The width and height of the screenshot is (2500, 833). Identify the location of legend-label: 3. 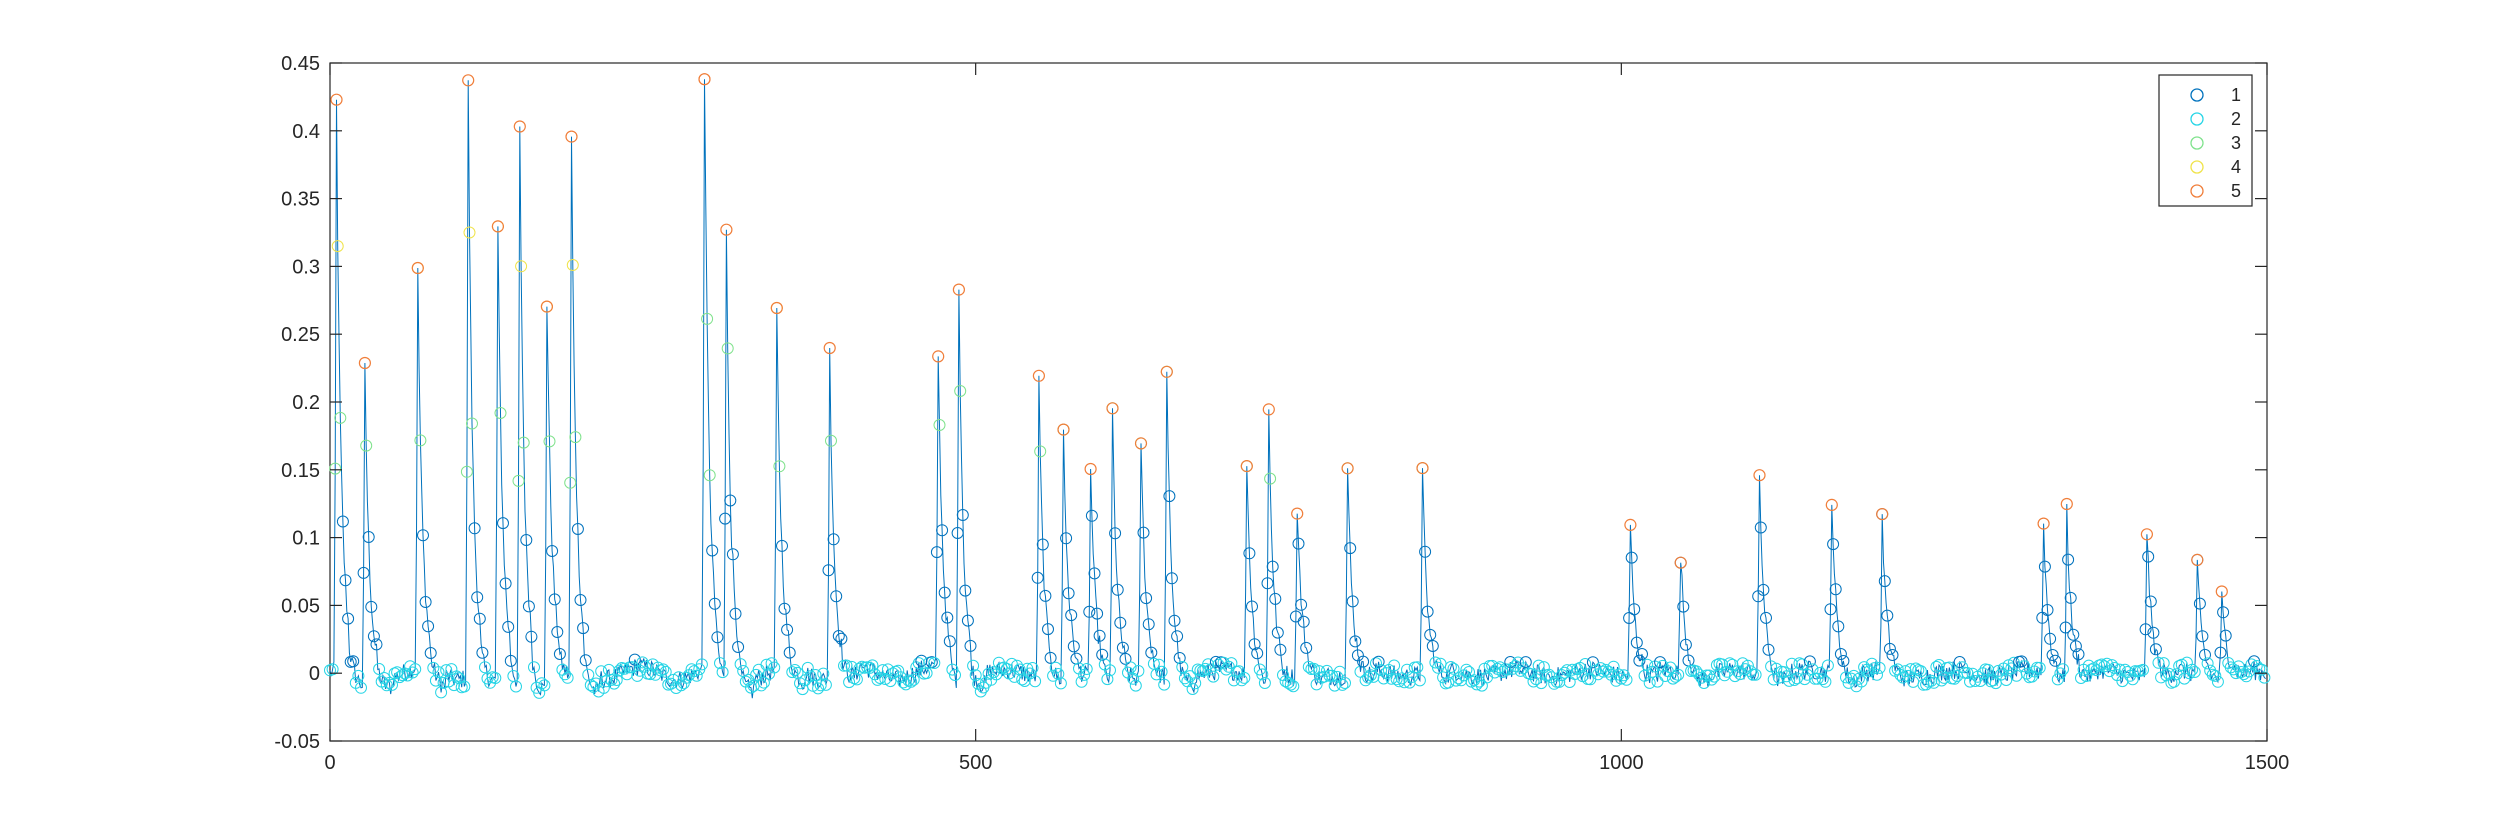
(2236, 143).